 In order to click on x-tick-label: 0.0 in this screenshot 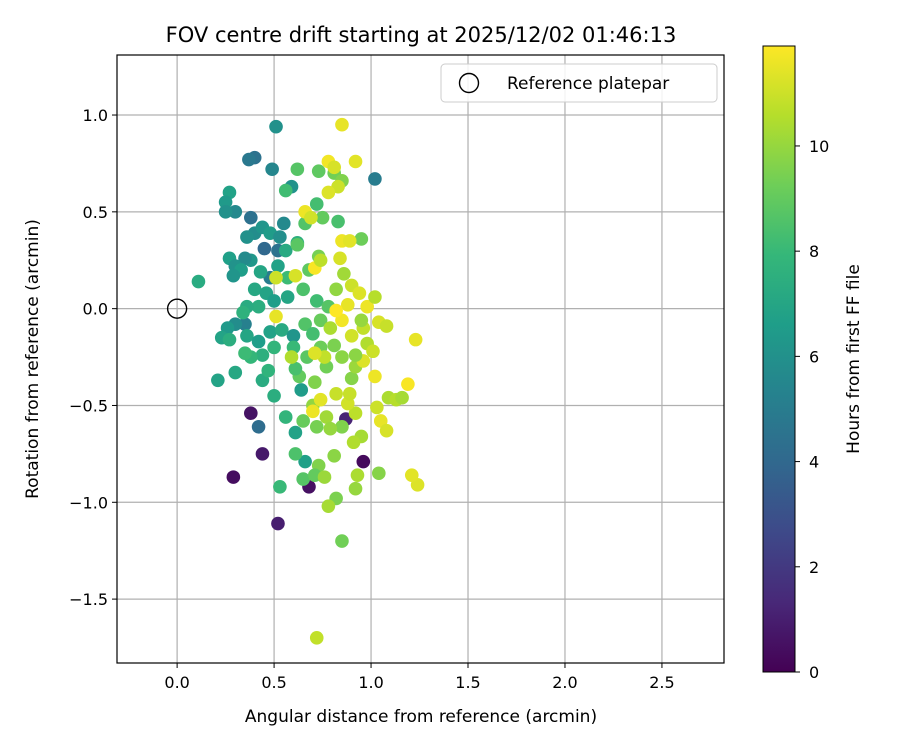, I will do `click(176, 682)`.